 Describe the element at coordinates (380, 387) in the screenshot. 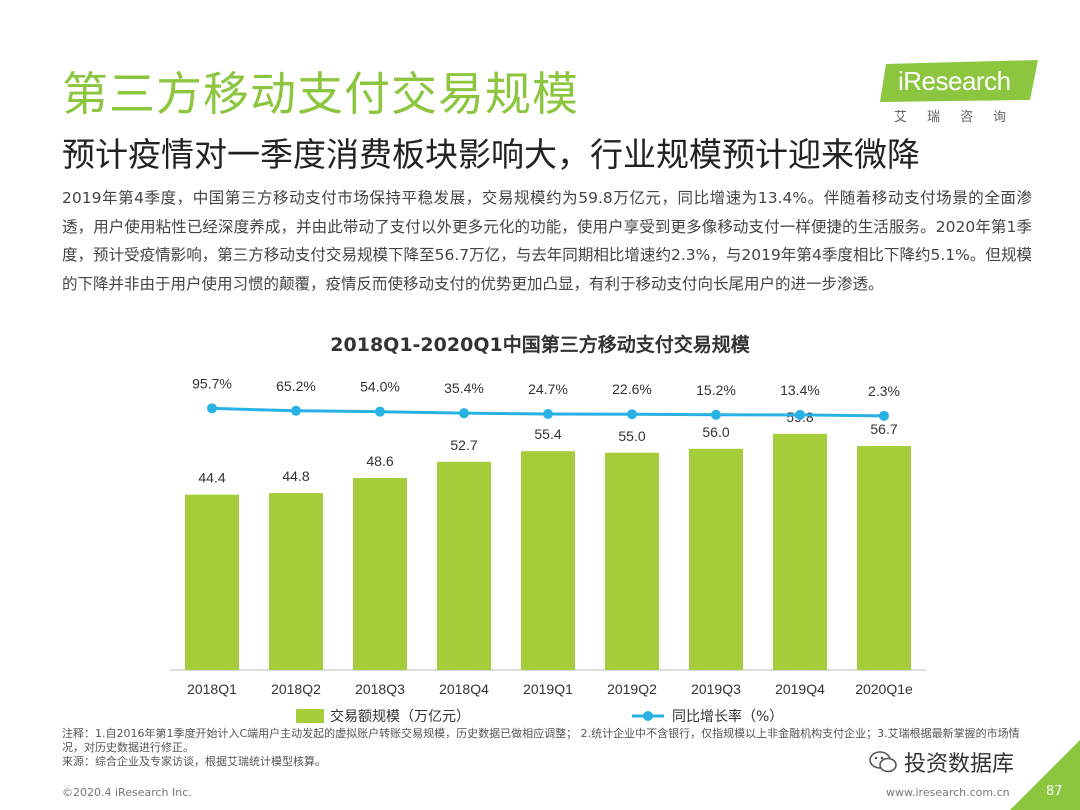

I see `line-label-2018Q3: 54.0%` at that location.